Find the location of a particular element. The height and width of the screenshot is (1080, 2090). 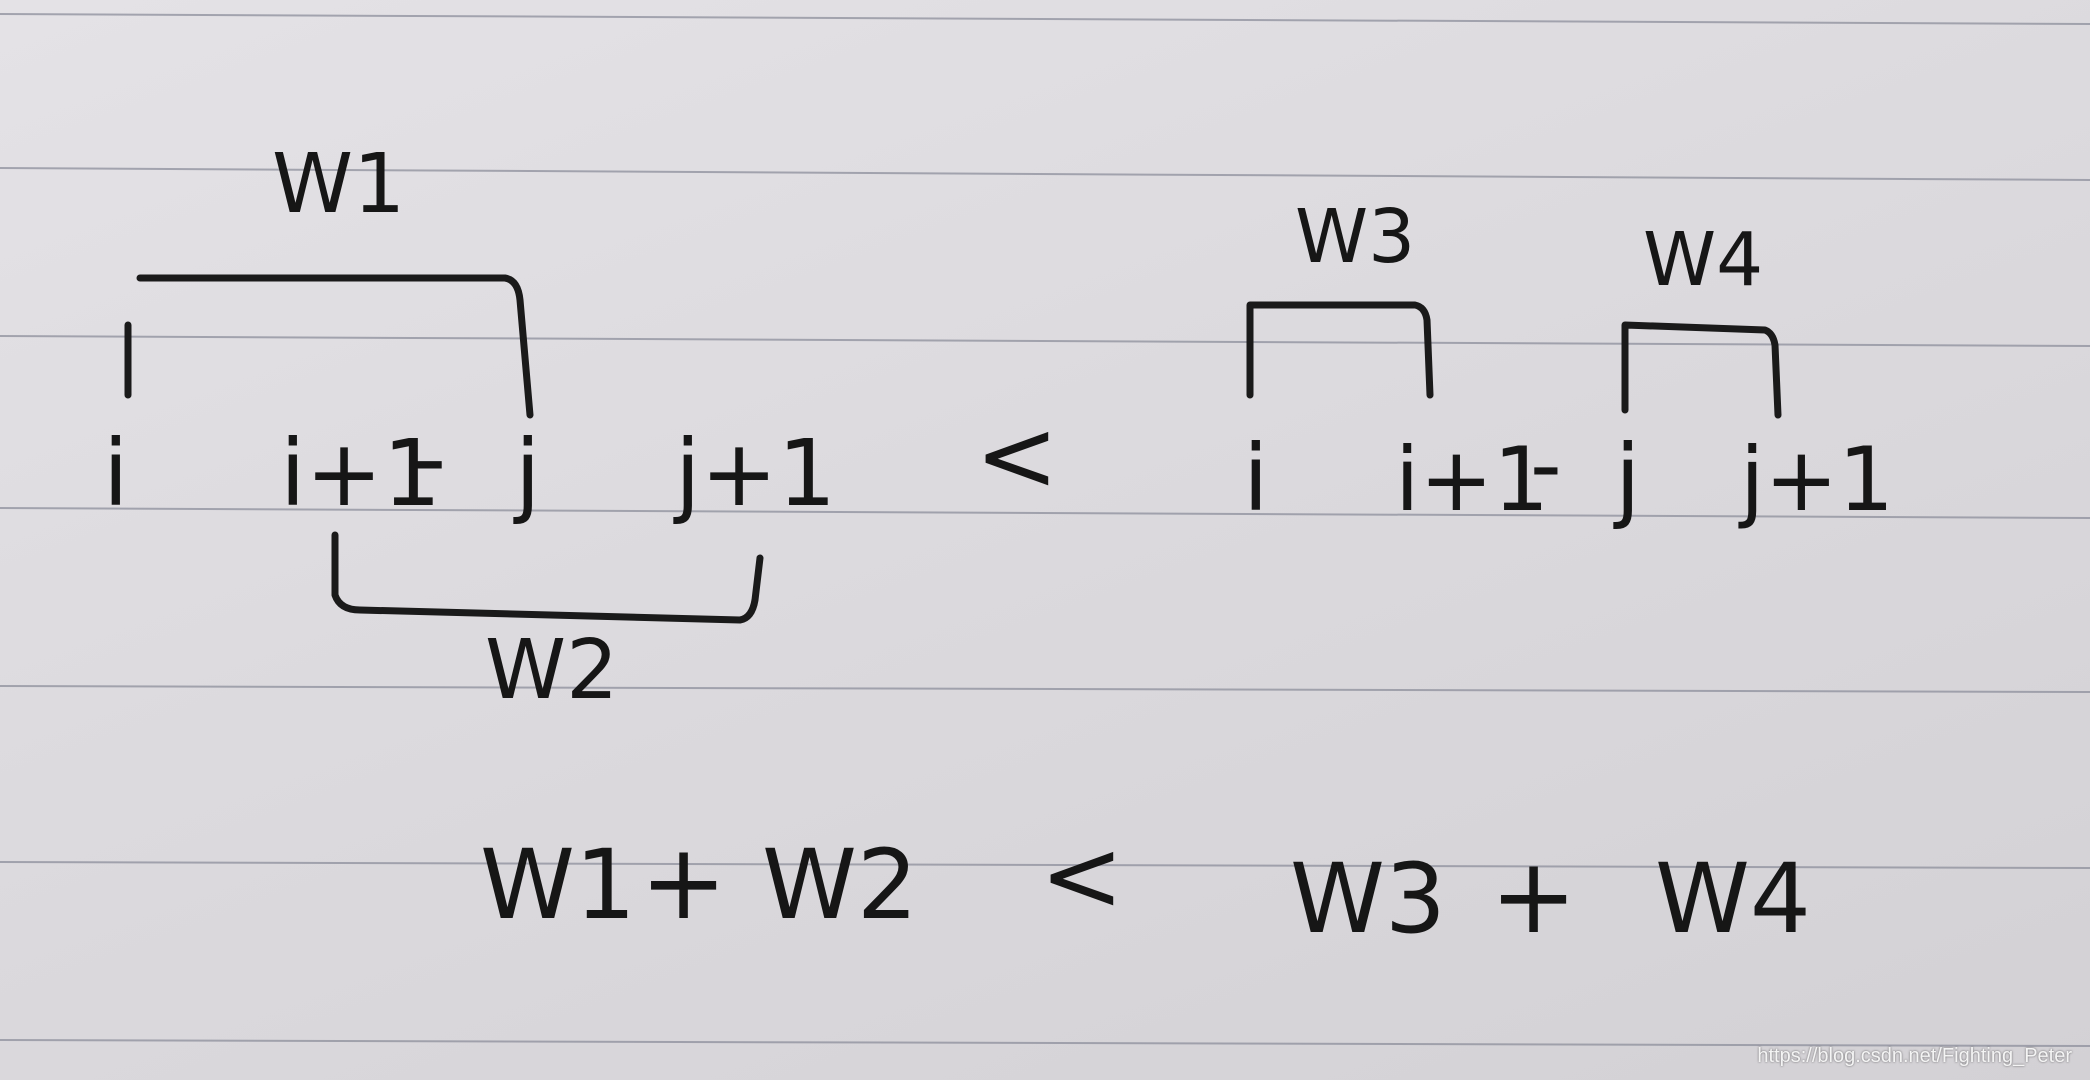

label-w2: W2 is located at coordinates (551, 670).